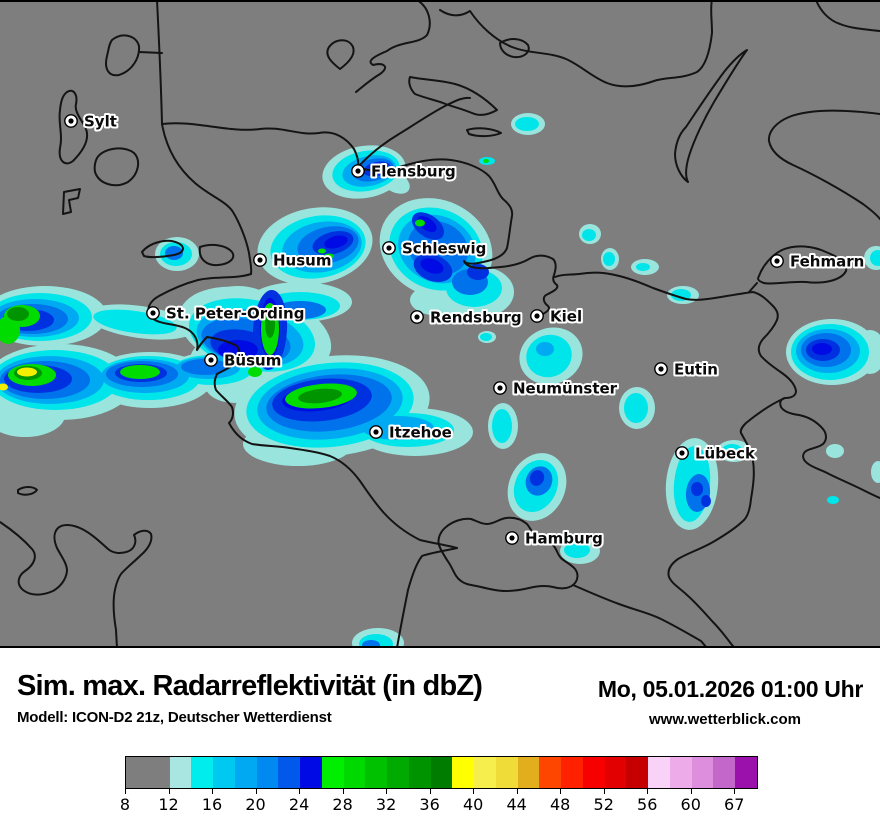  I want to click on city-label: Hamburg, so click(564, 539).